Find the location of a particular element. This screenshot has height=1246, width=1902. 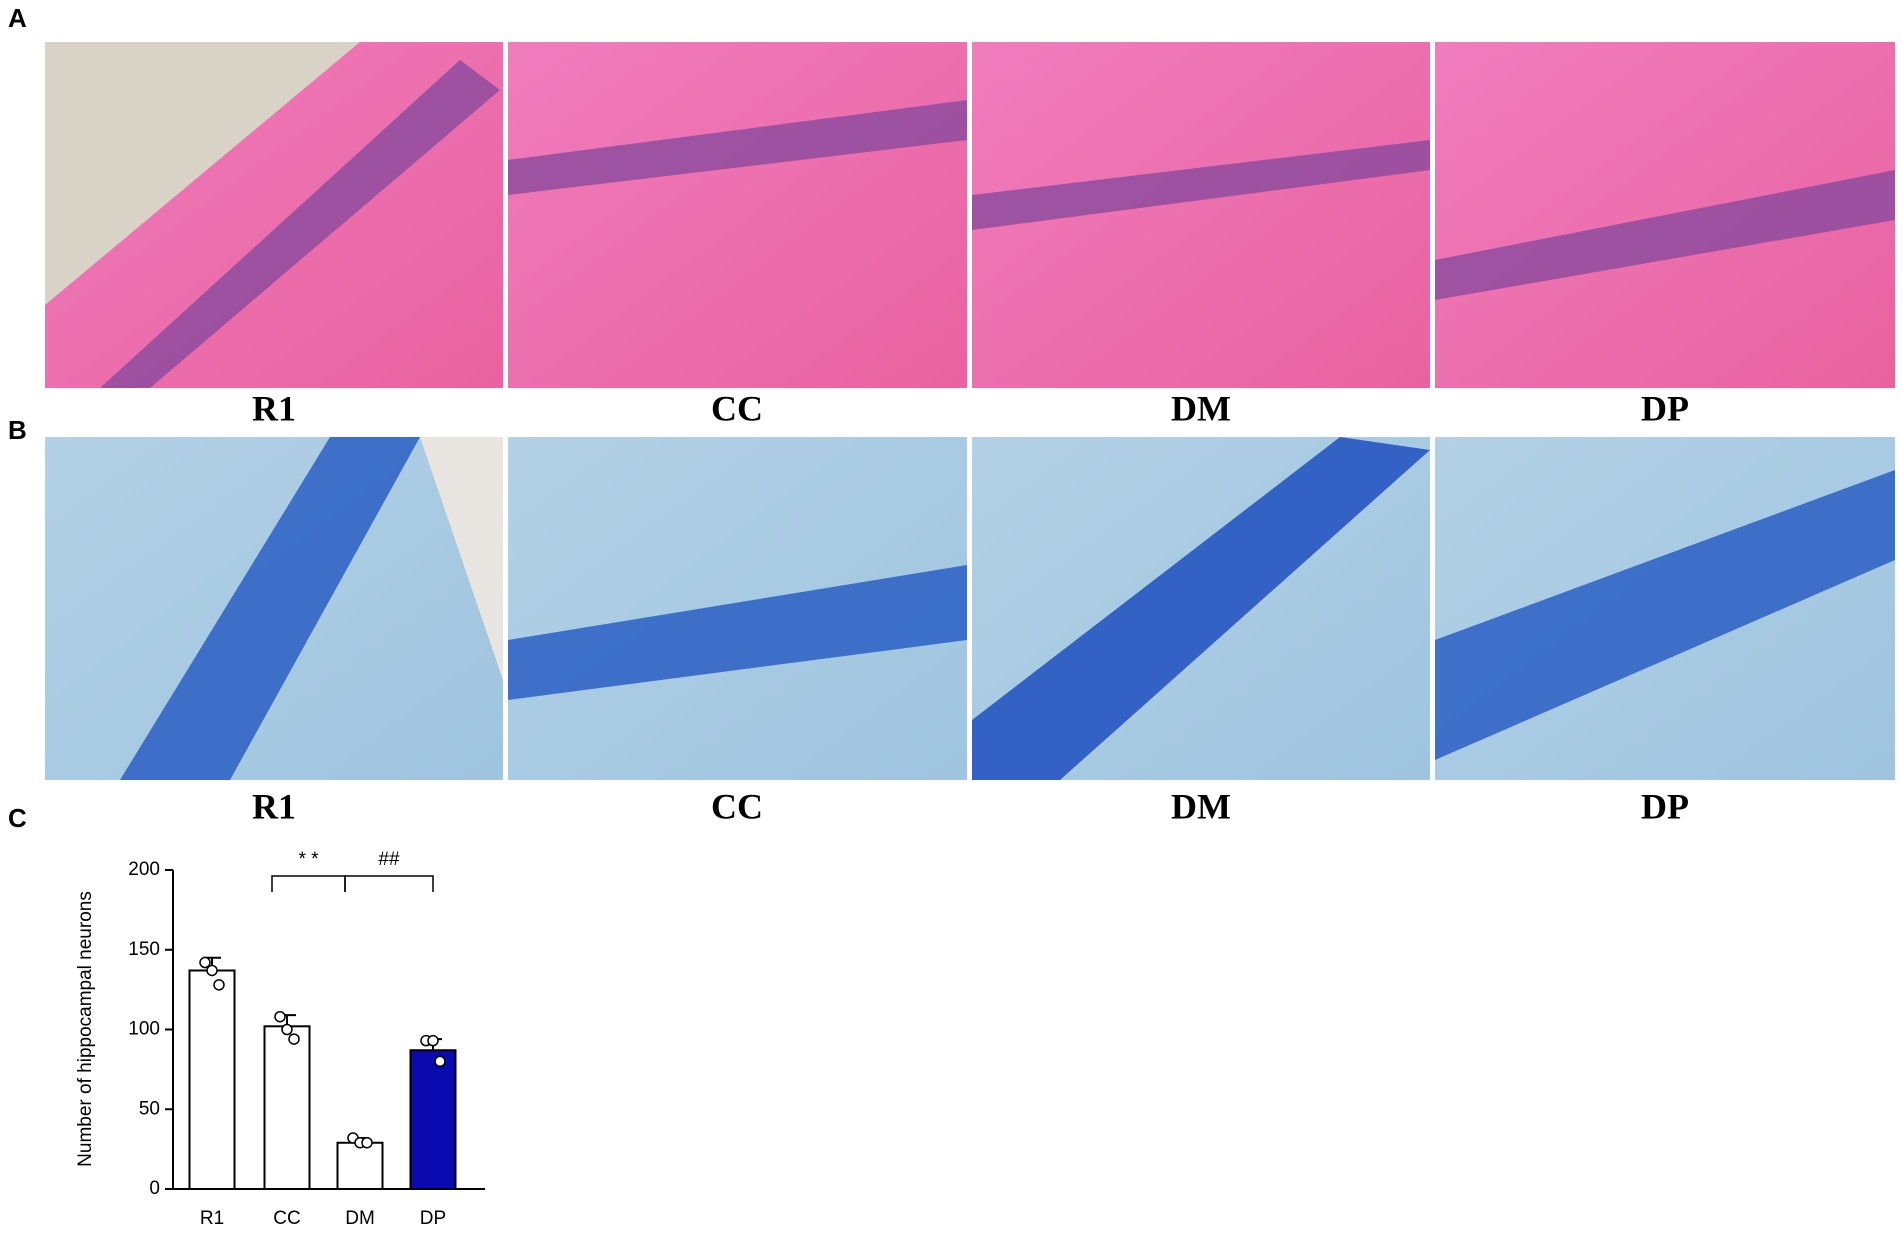

significance-label: * * is located at coordinates (308, 859).